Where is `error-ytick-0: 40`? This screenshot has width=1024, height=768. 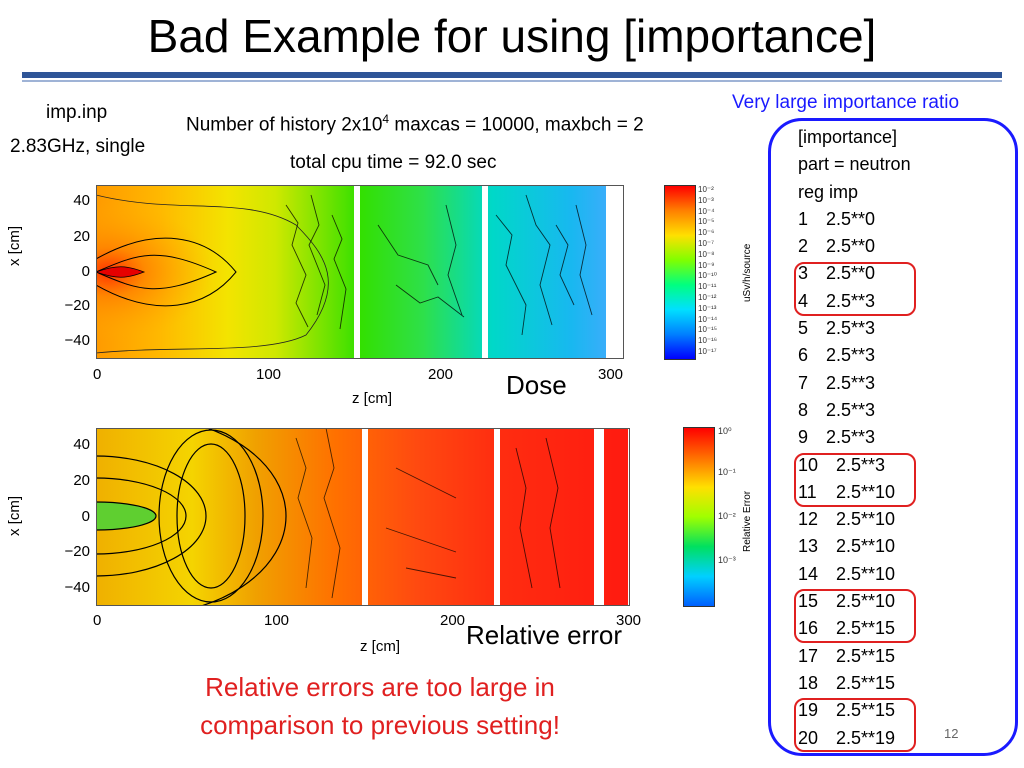 error-ytick-0: 40 is located at coordinates (81, 444).